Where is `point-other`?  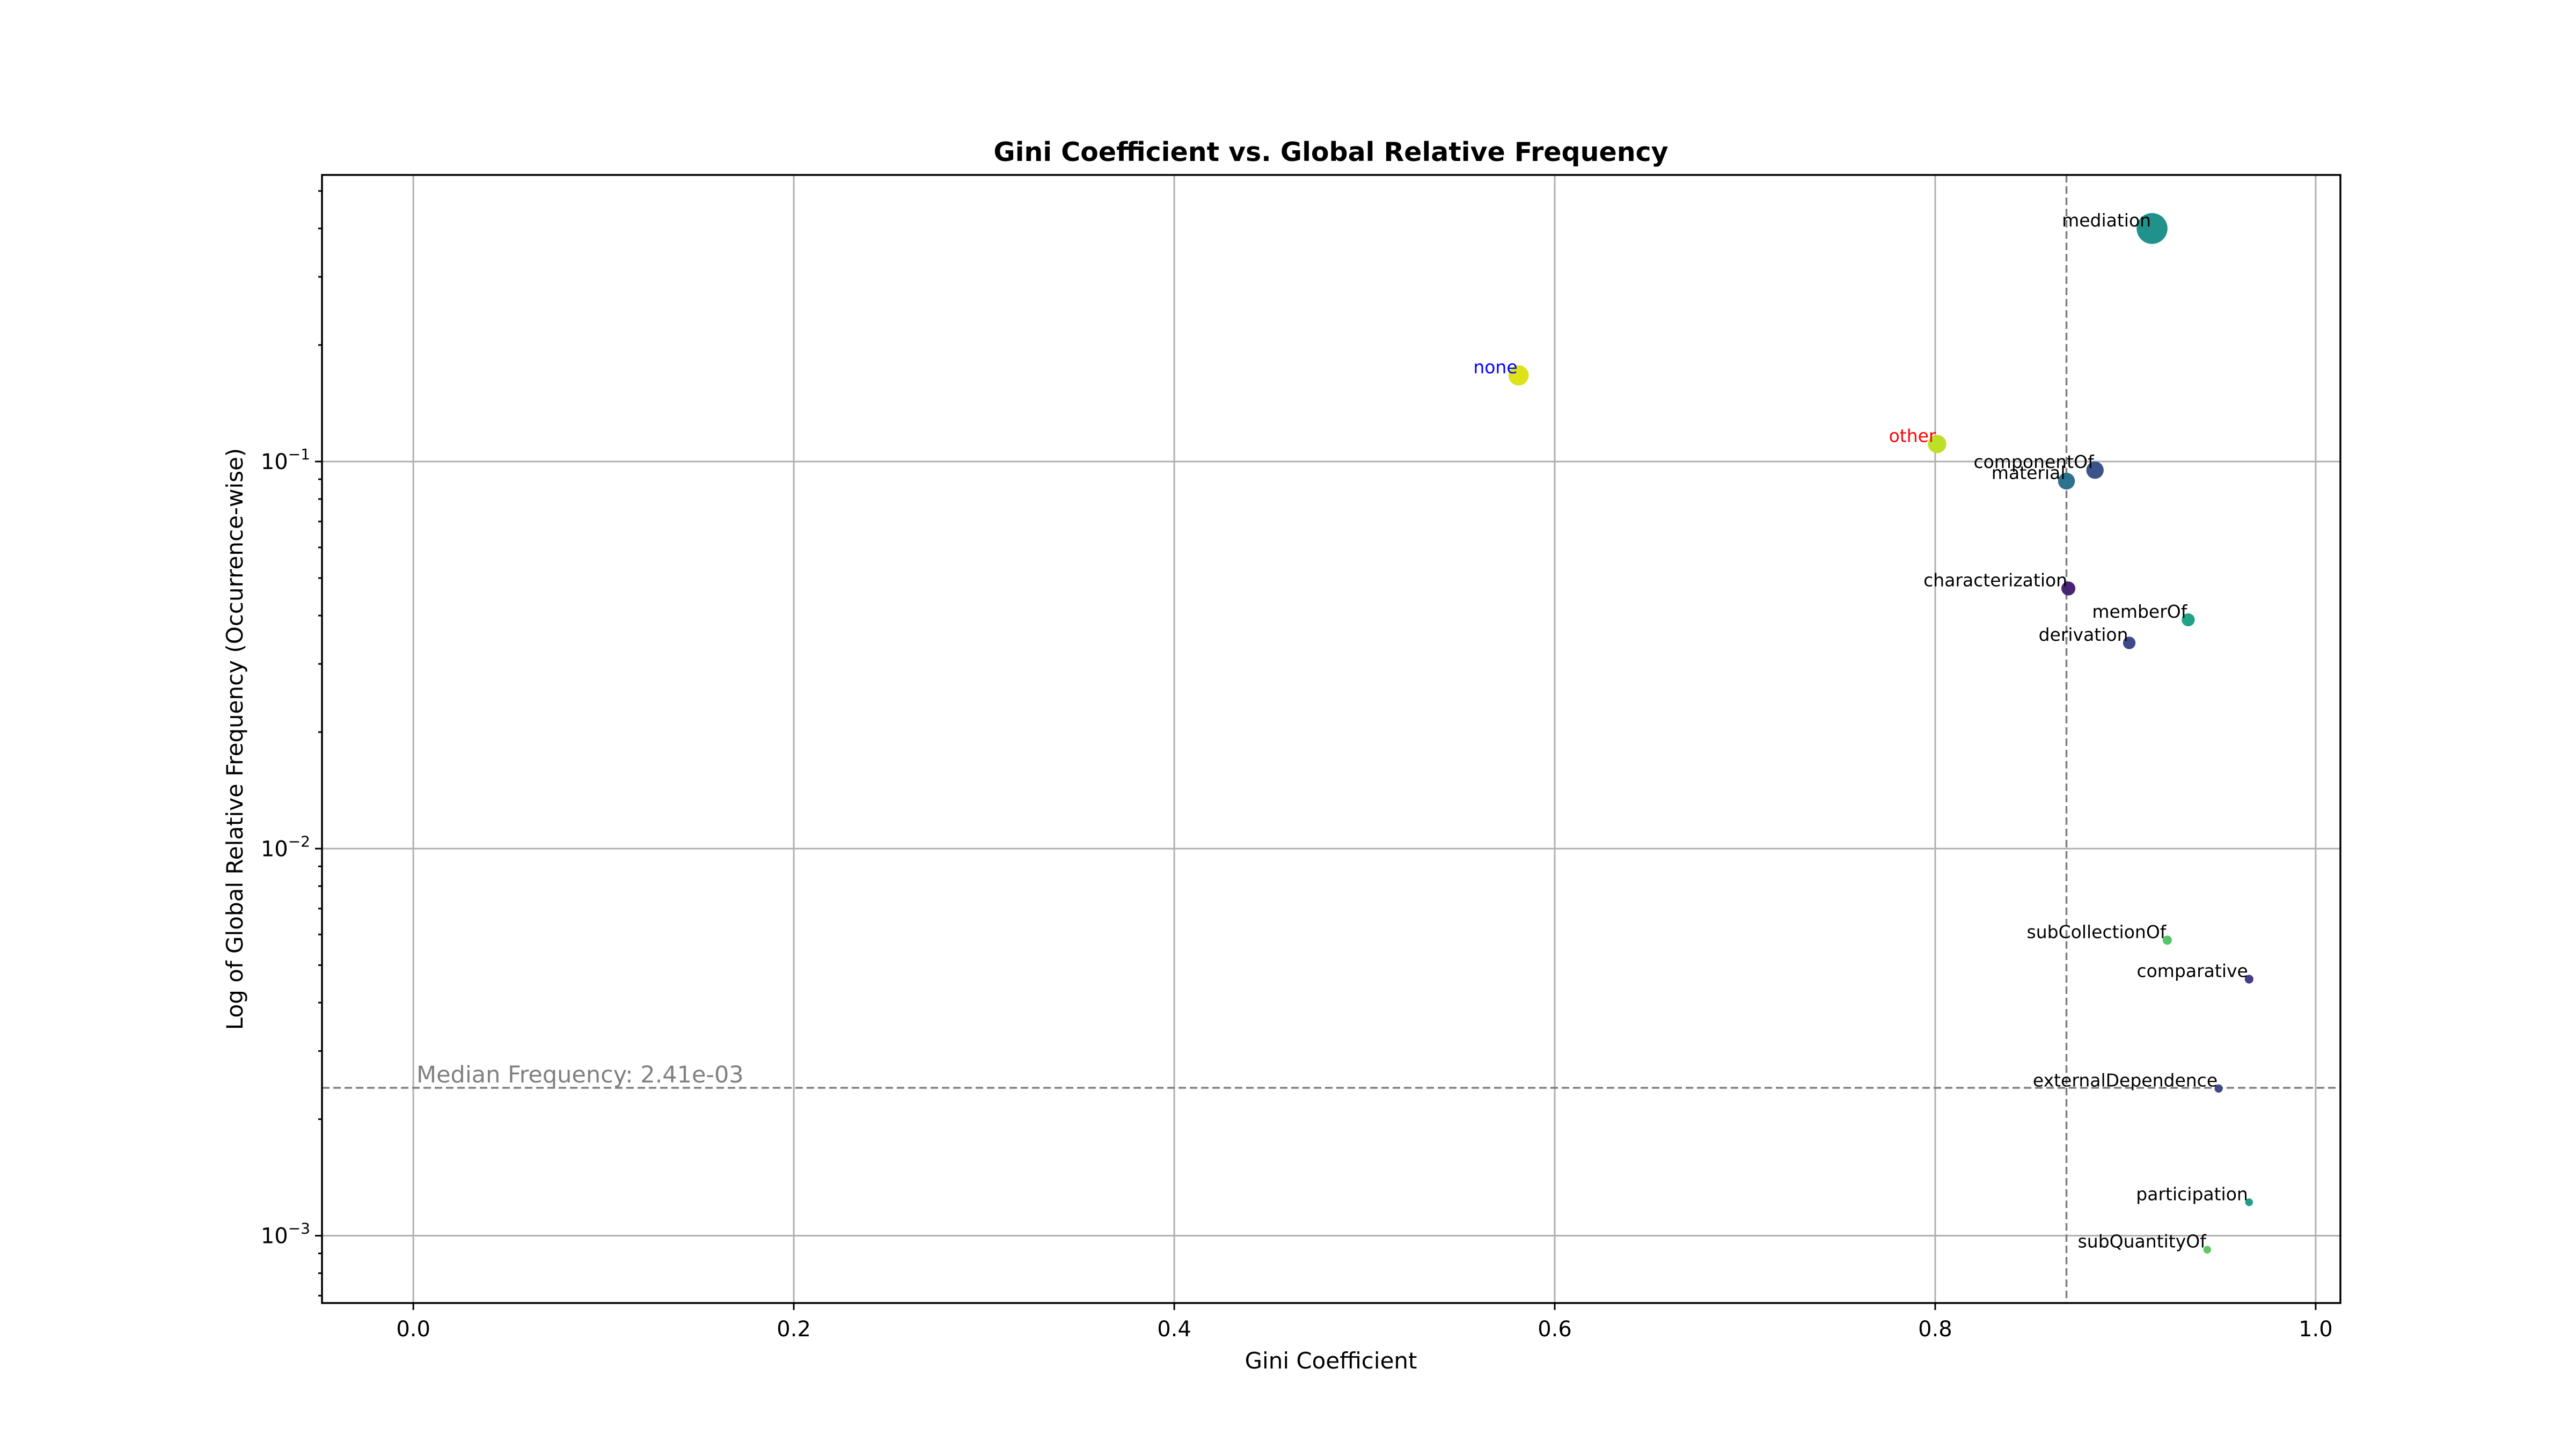
point-other is located at coordinates (1937, 444).